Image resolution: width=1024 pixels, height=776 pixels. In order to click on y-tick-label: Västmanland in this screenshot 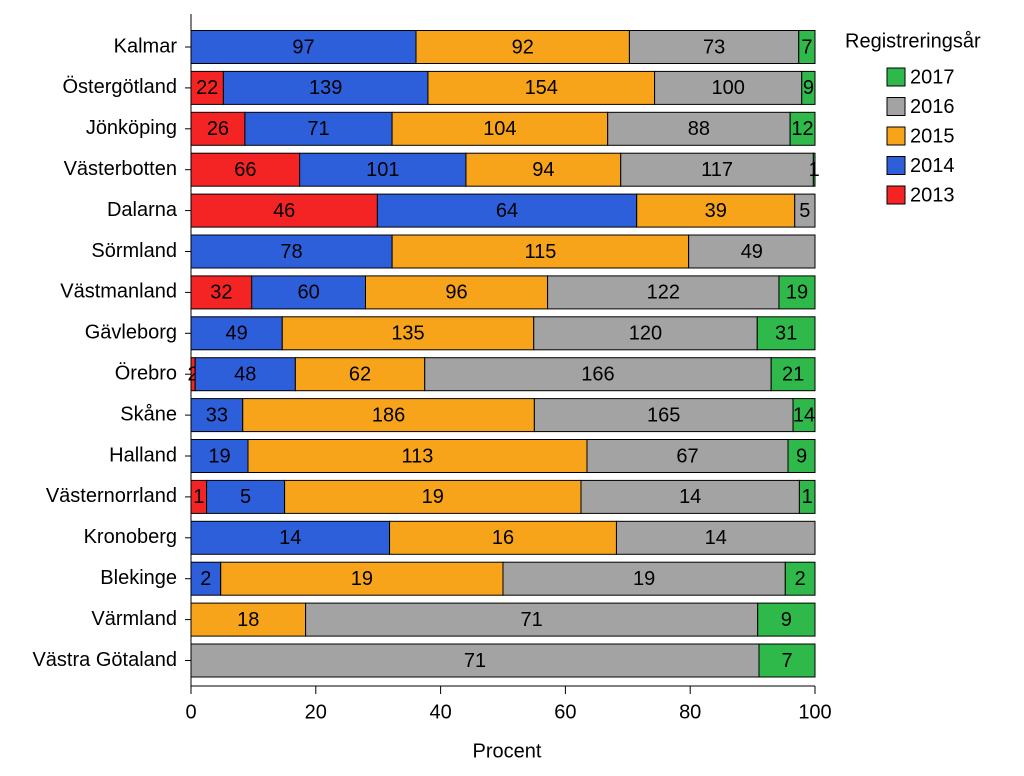, I will do `click(118, 292)`.